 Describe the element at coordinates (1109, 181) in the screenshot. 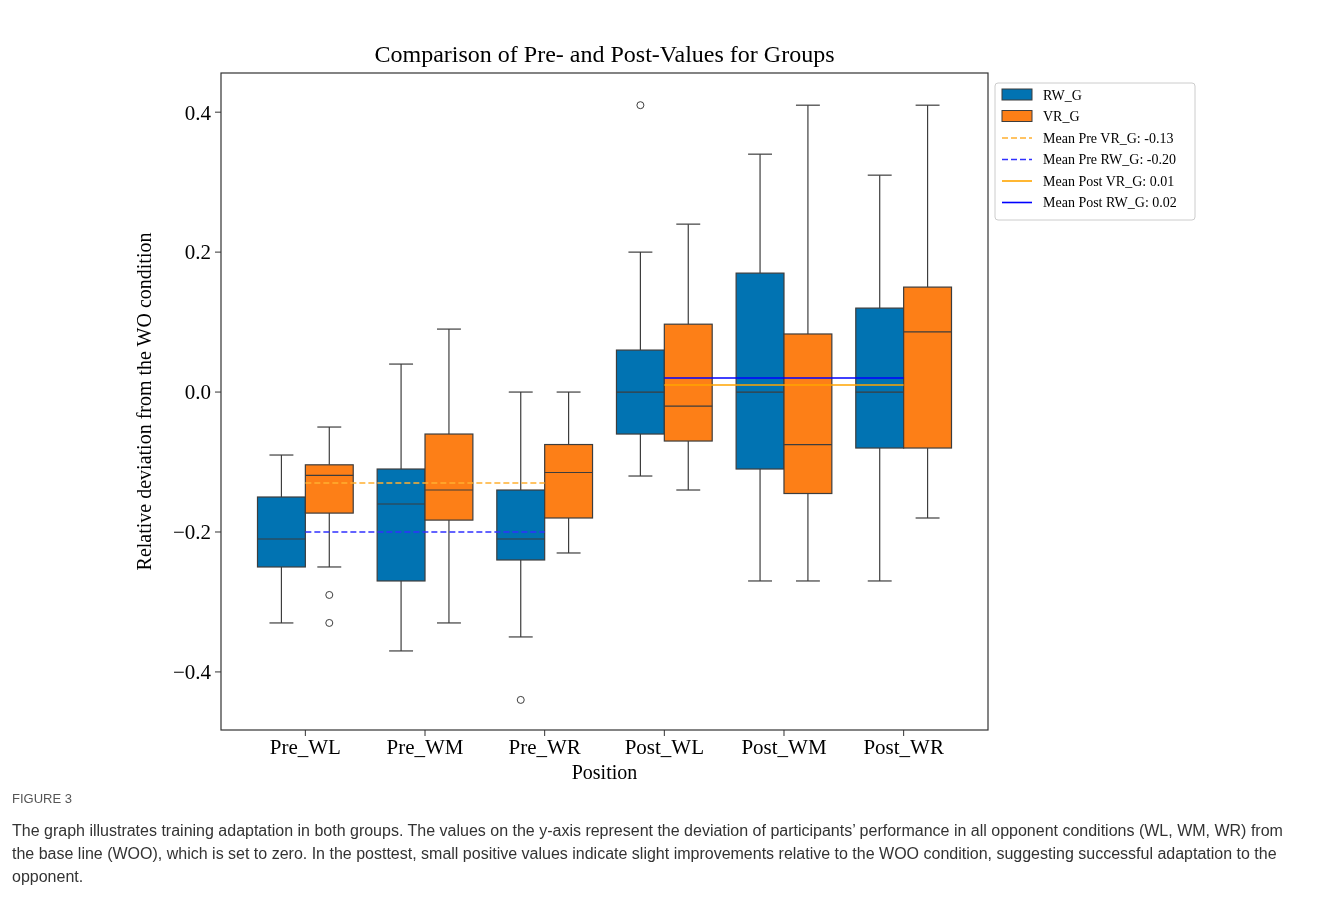

I see `legend-label: Mean Post VR_G: 0.01` at that location.